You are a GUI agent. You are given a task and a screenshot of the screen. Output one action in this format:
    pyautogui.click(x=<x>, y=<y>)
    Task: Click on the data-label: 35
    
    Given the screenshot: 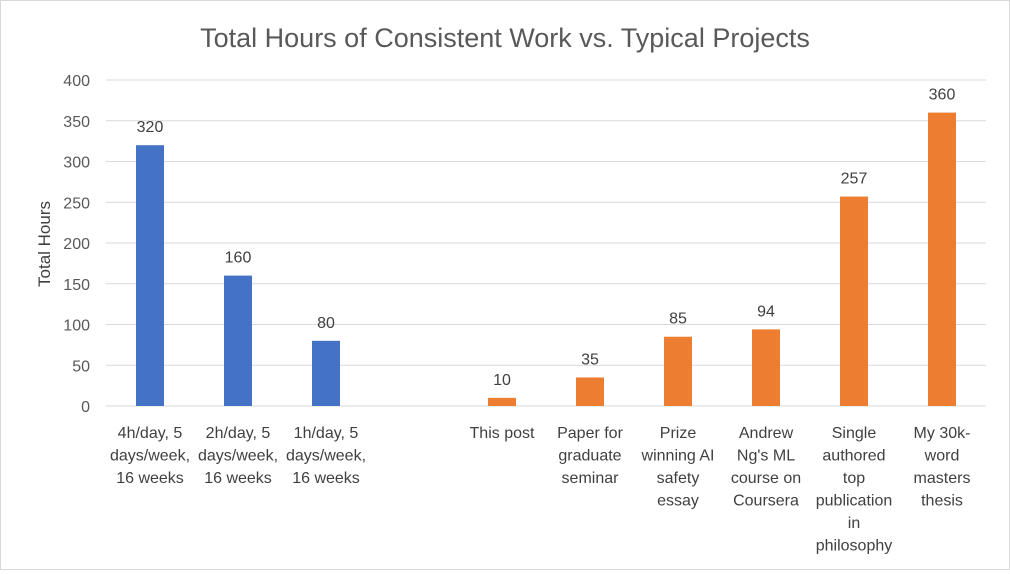 What is the action you would take?
    pyautogui.click(x=590, y=359)
    